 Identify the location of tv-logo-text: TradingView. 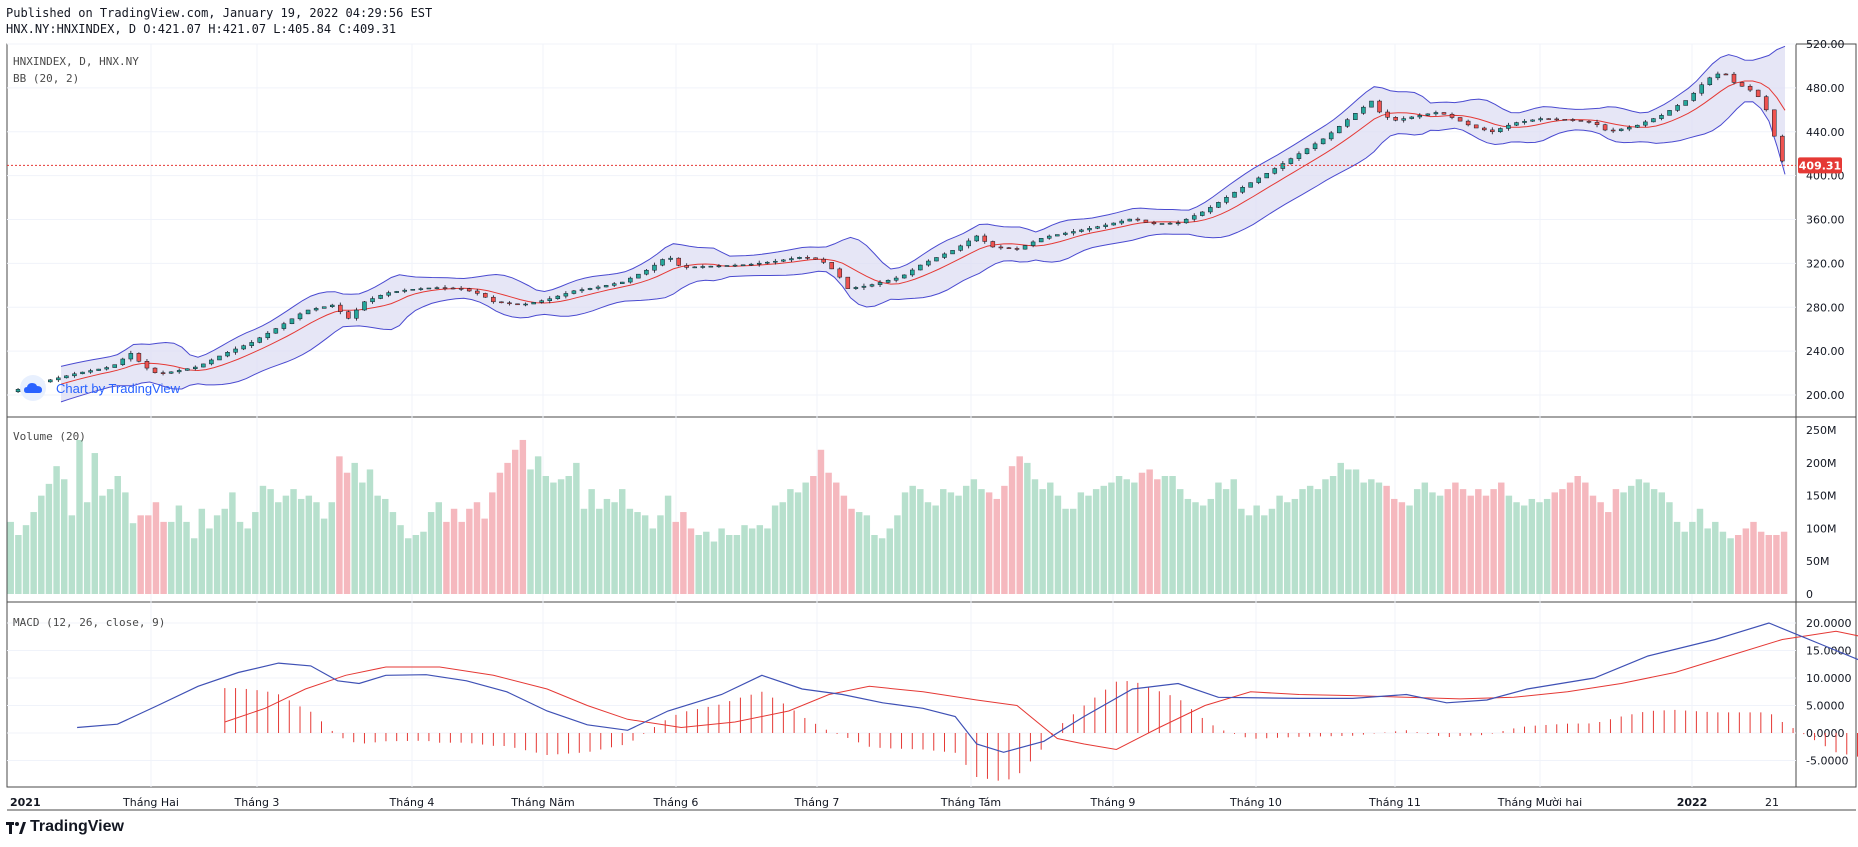
(77, 826).